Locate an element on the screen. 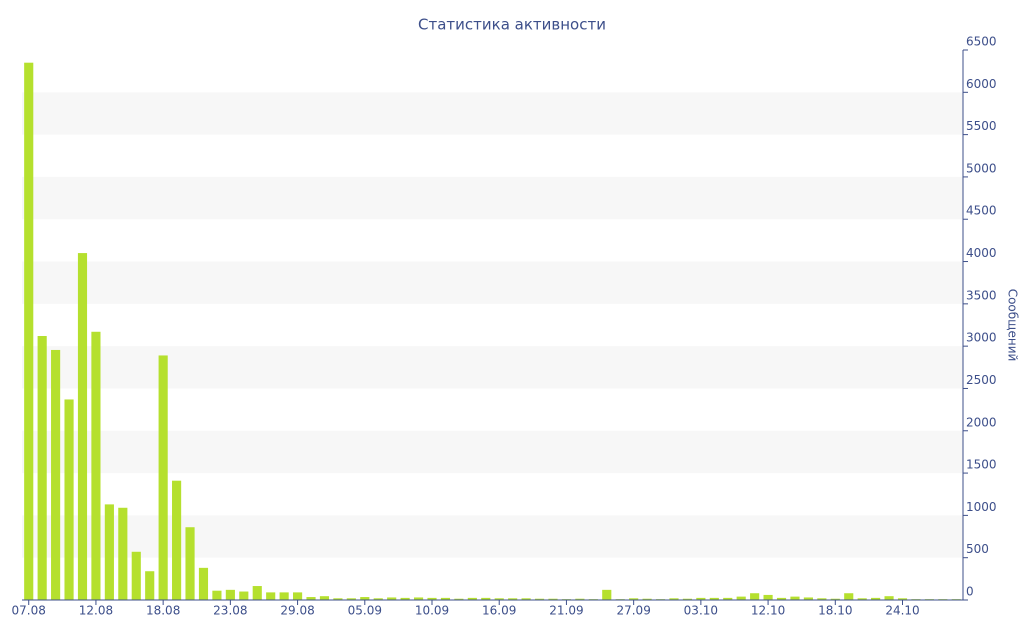 This screenshot has width=1024, height=640. x-tick-label: 16.09 is located at coordinates (499, 611).